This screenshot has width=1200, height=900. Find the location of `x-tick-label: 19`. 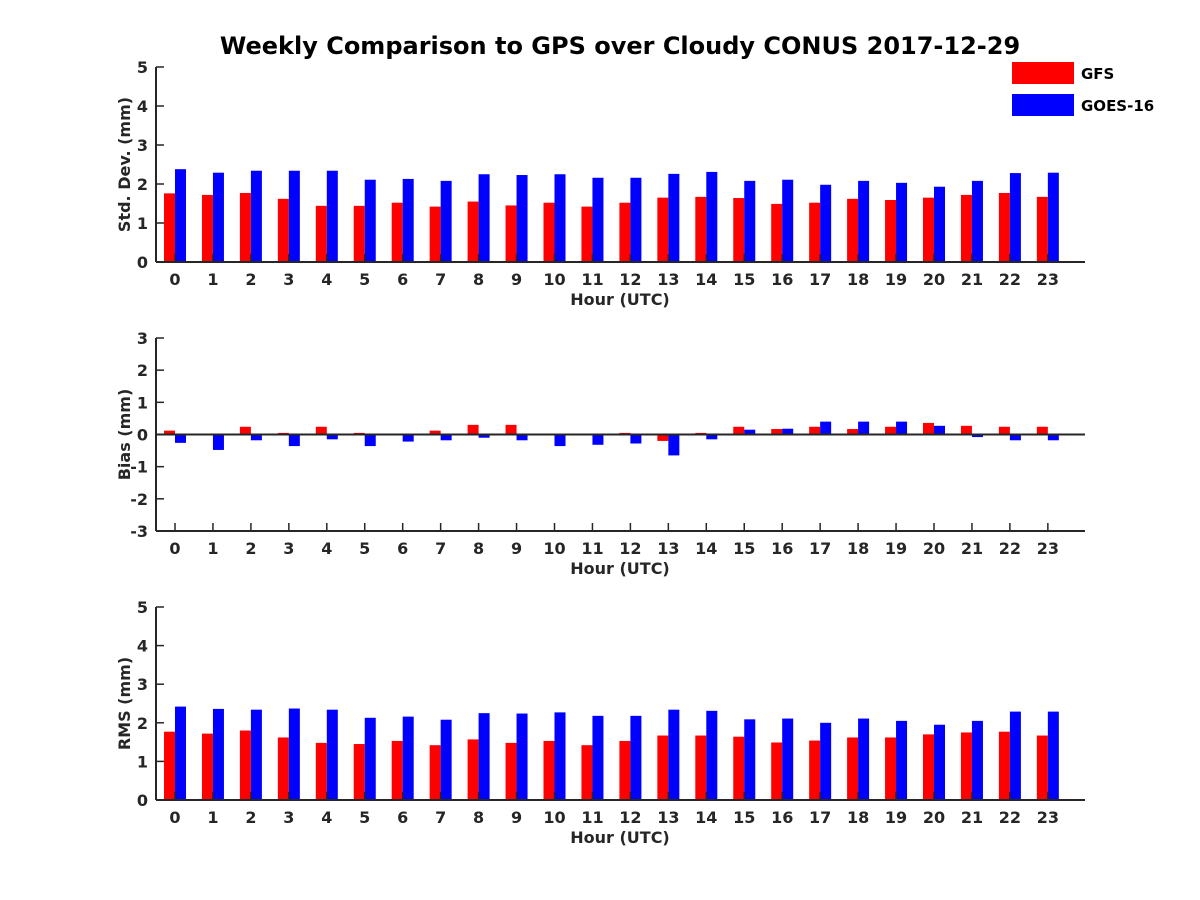

x-tick-label: 19 is located at coordinates (896, 817).